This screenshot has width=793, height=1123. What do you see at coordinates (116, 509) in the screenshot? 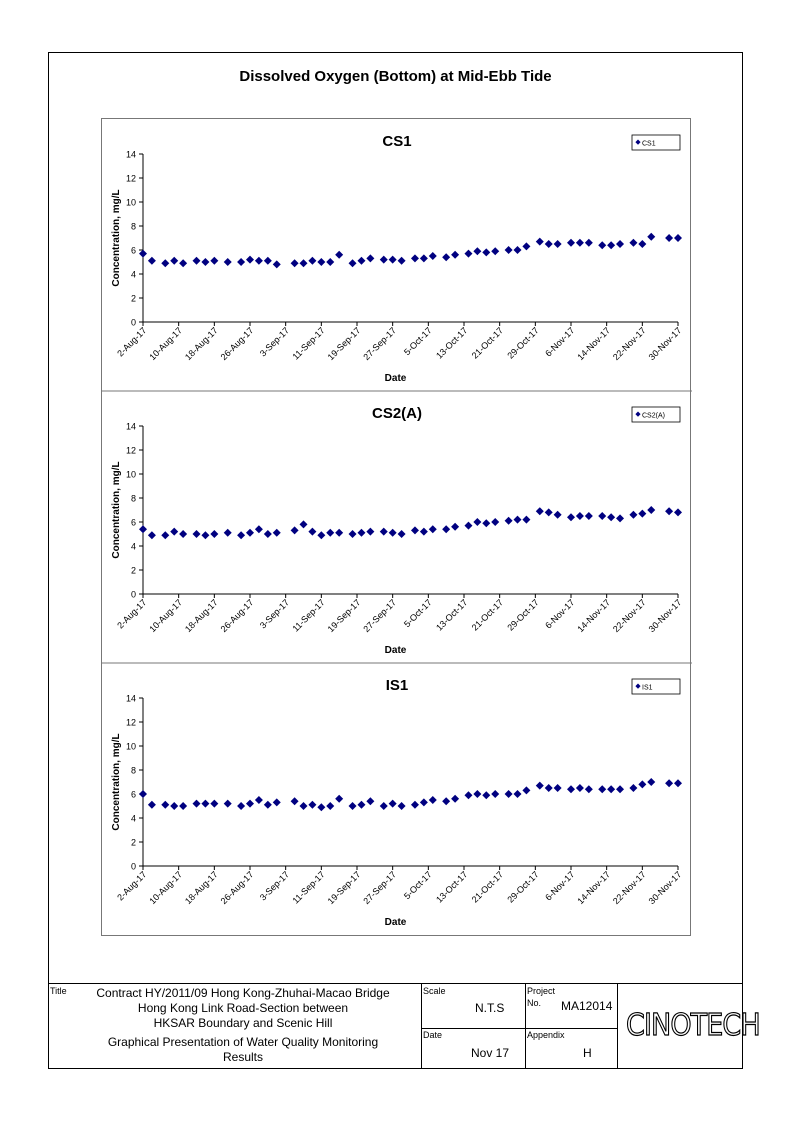
I see `y-axis-label: Concentration, mg/L` at bounding box center [116, 509].